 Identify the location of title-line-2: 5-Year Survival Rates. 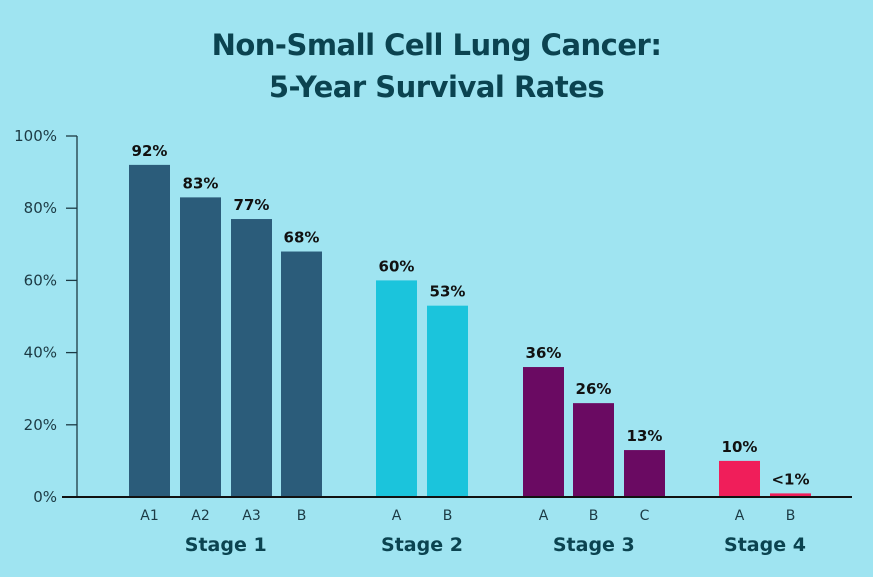
(436, 87).